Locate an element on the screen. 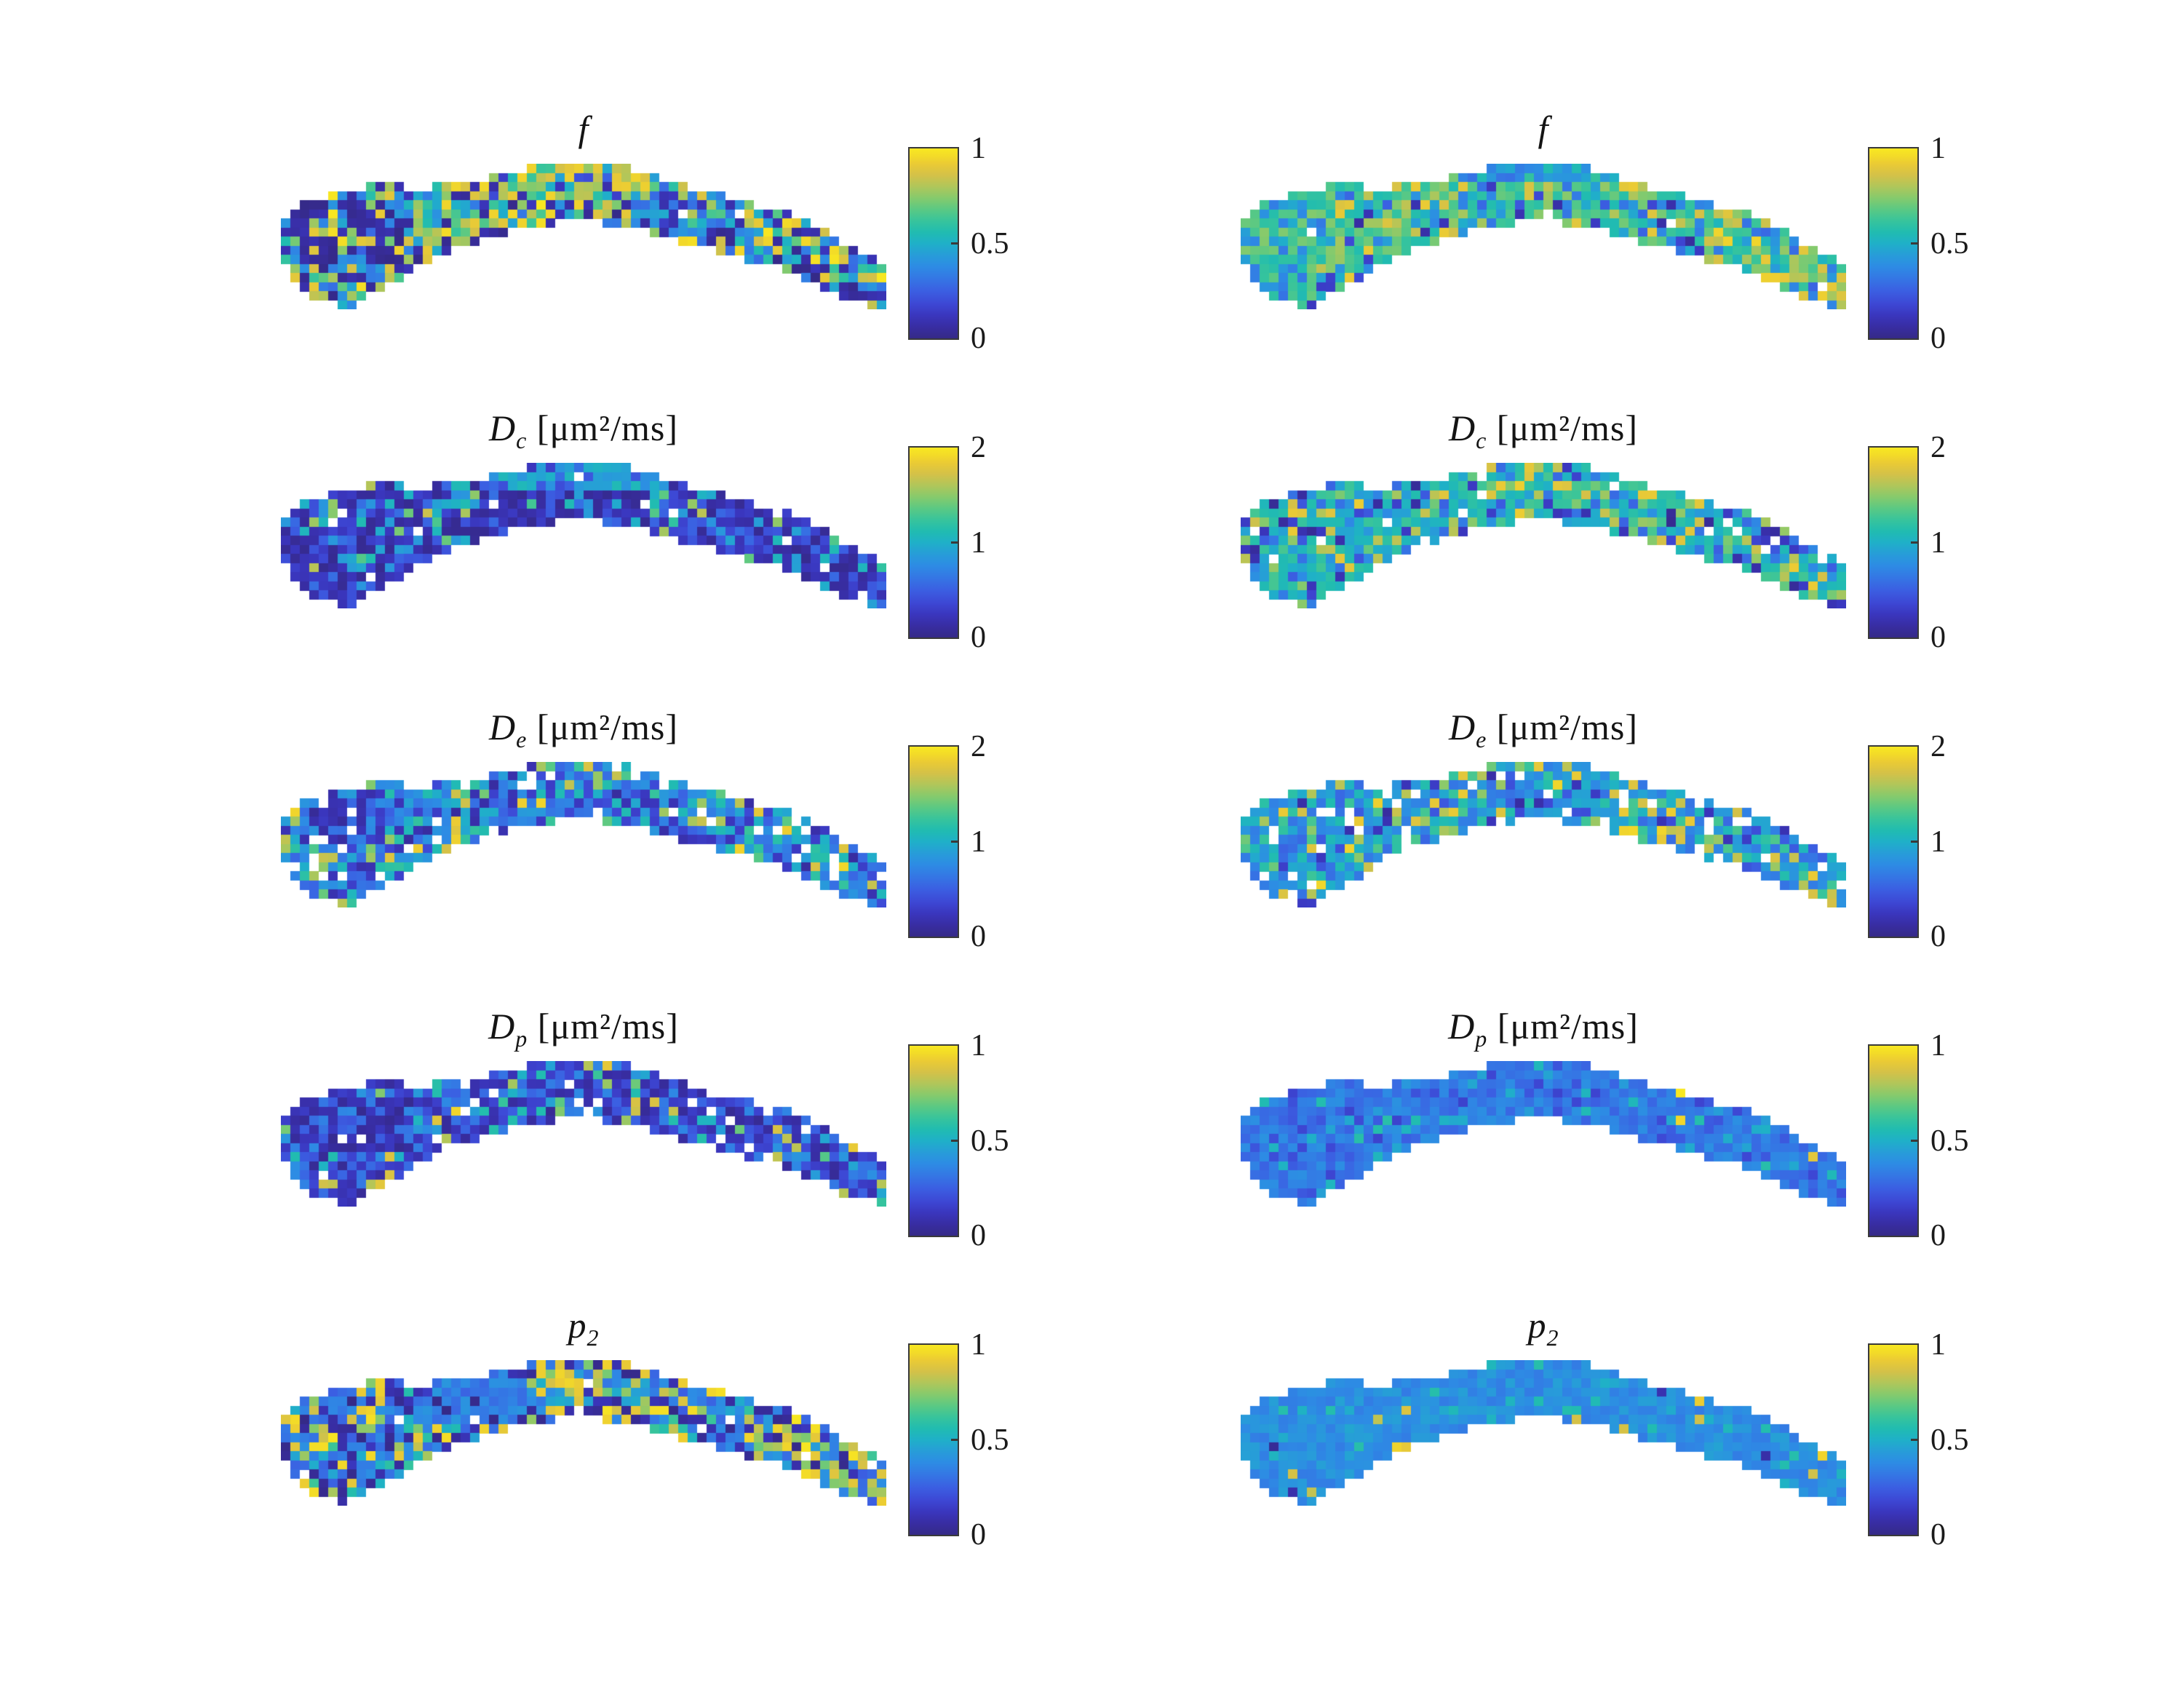 This screenshot has width=2183, height=1708. heatmap-De-right is located at coordinates (1543, 834).